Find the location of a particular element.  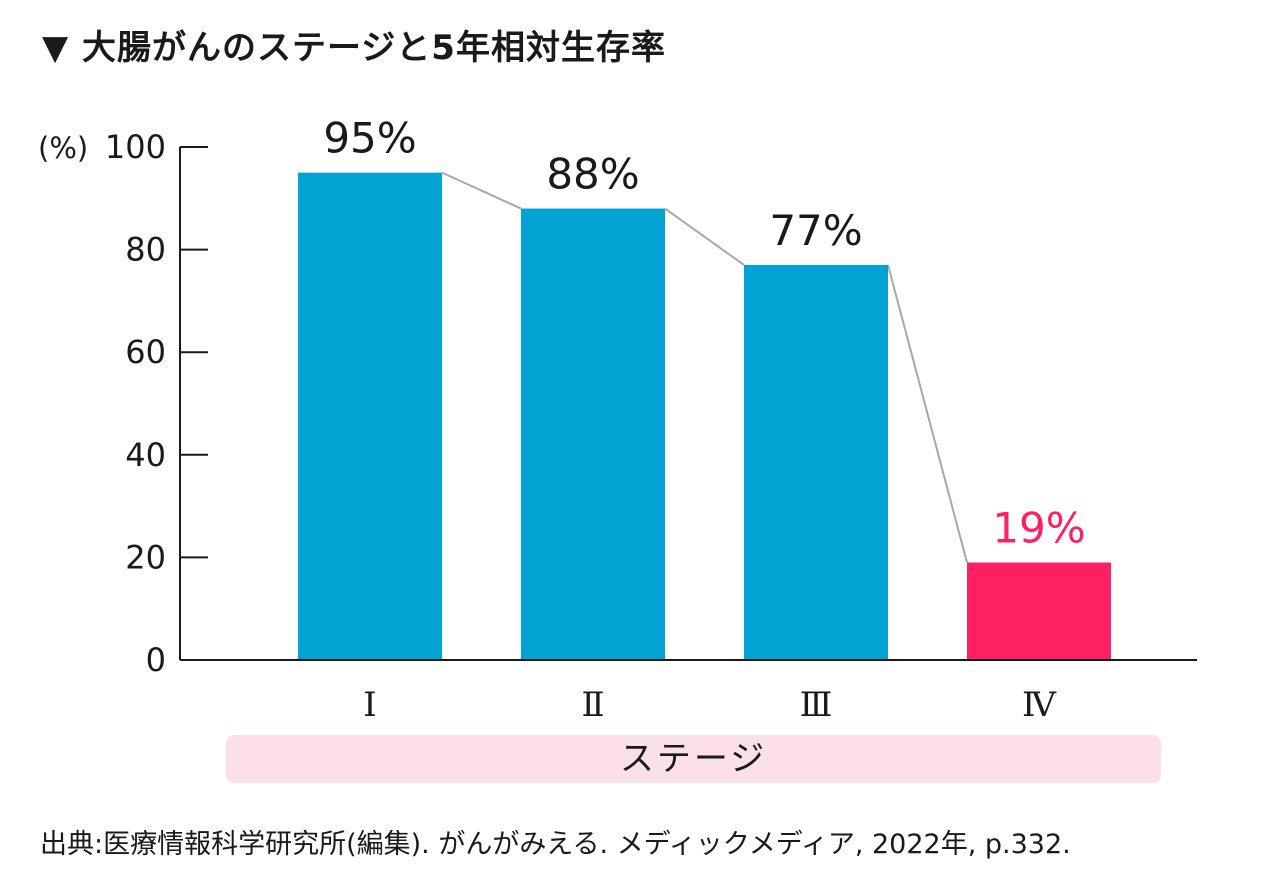

y-tick-label: 20 is located at coordinates (145, 557).